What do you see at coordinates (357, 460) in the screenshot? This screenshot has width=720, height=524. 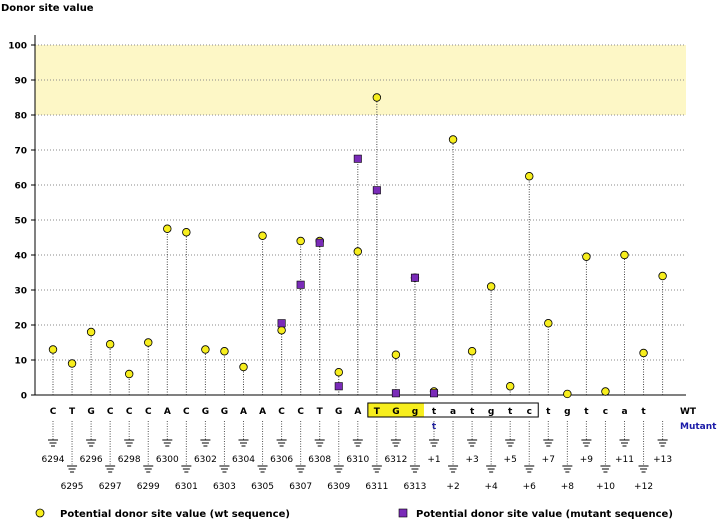 I see `position-label: 6310` at bounding box center [357, 460].